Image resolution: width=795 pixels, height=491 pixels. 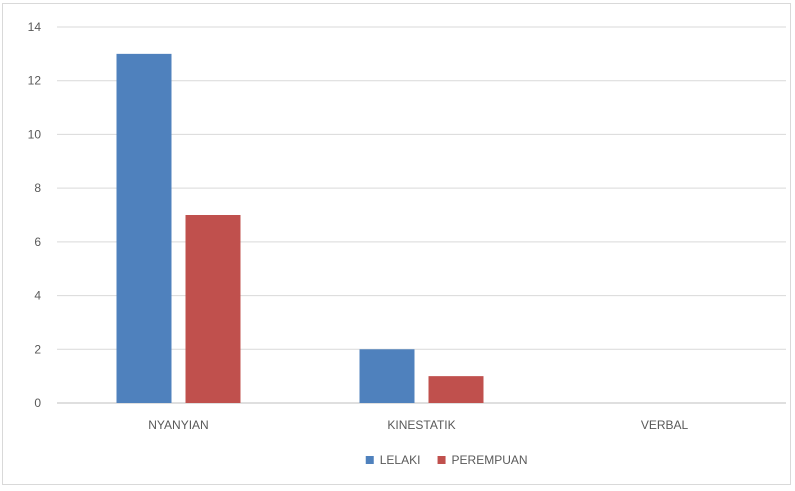 I want to click on y-tick-label: 10, so click(x=35, y=134).